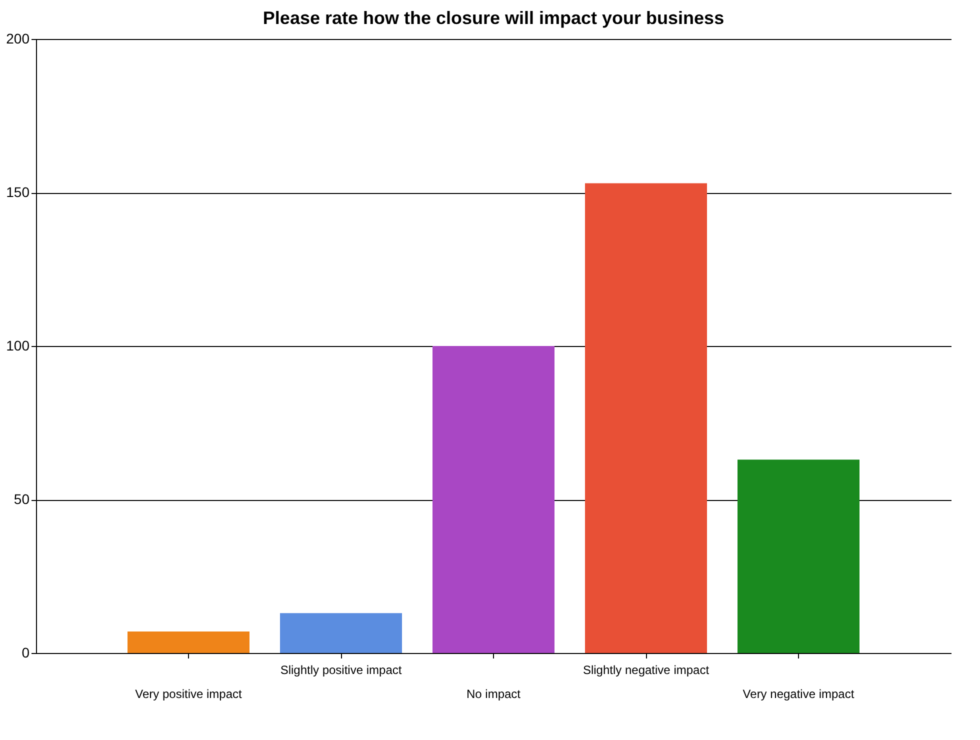  Describe the element at coordinates (18, 38) in the screenshot. I see `y-tick-label: 200` at that location.